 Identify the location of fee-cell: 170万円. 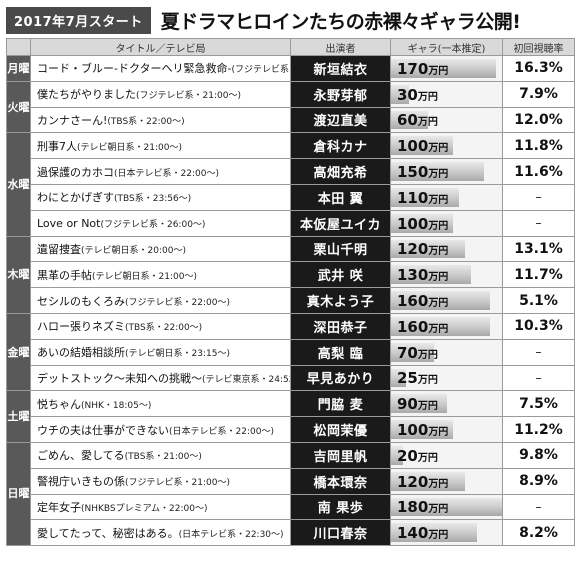
(446, 68).